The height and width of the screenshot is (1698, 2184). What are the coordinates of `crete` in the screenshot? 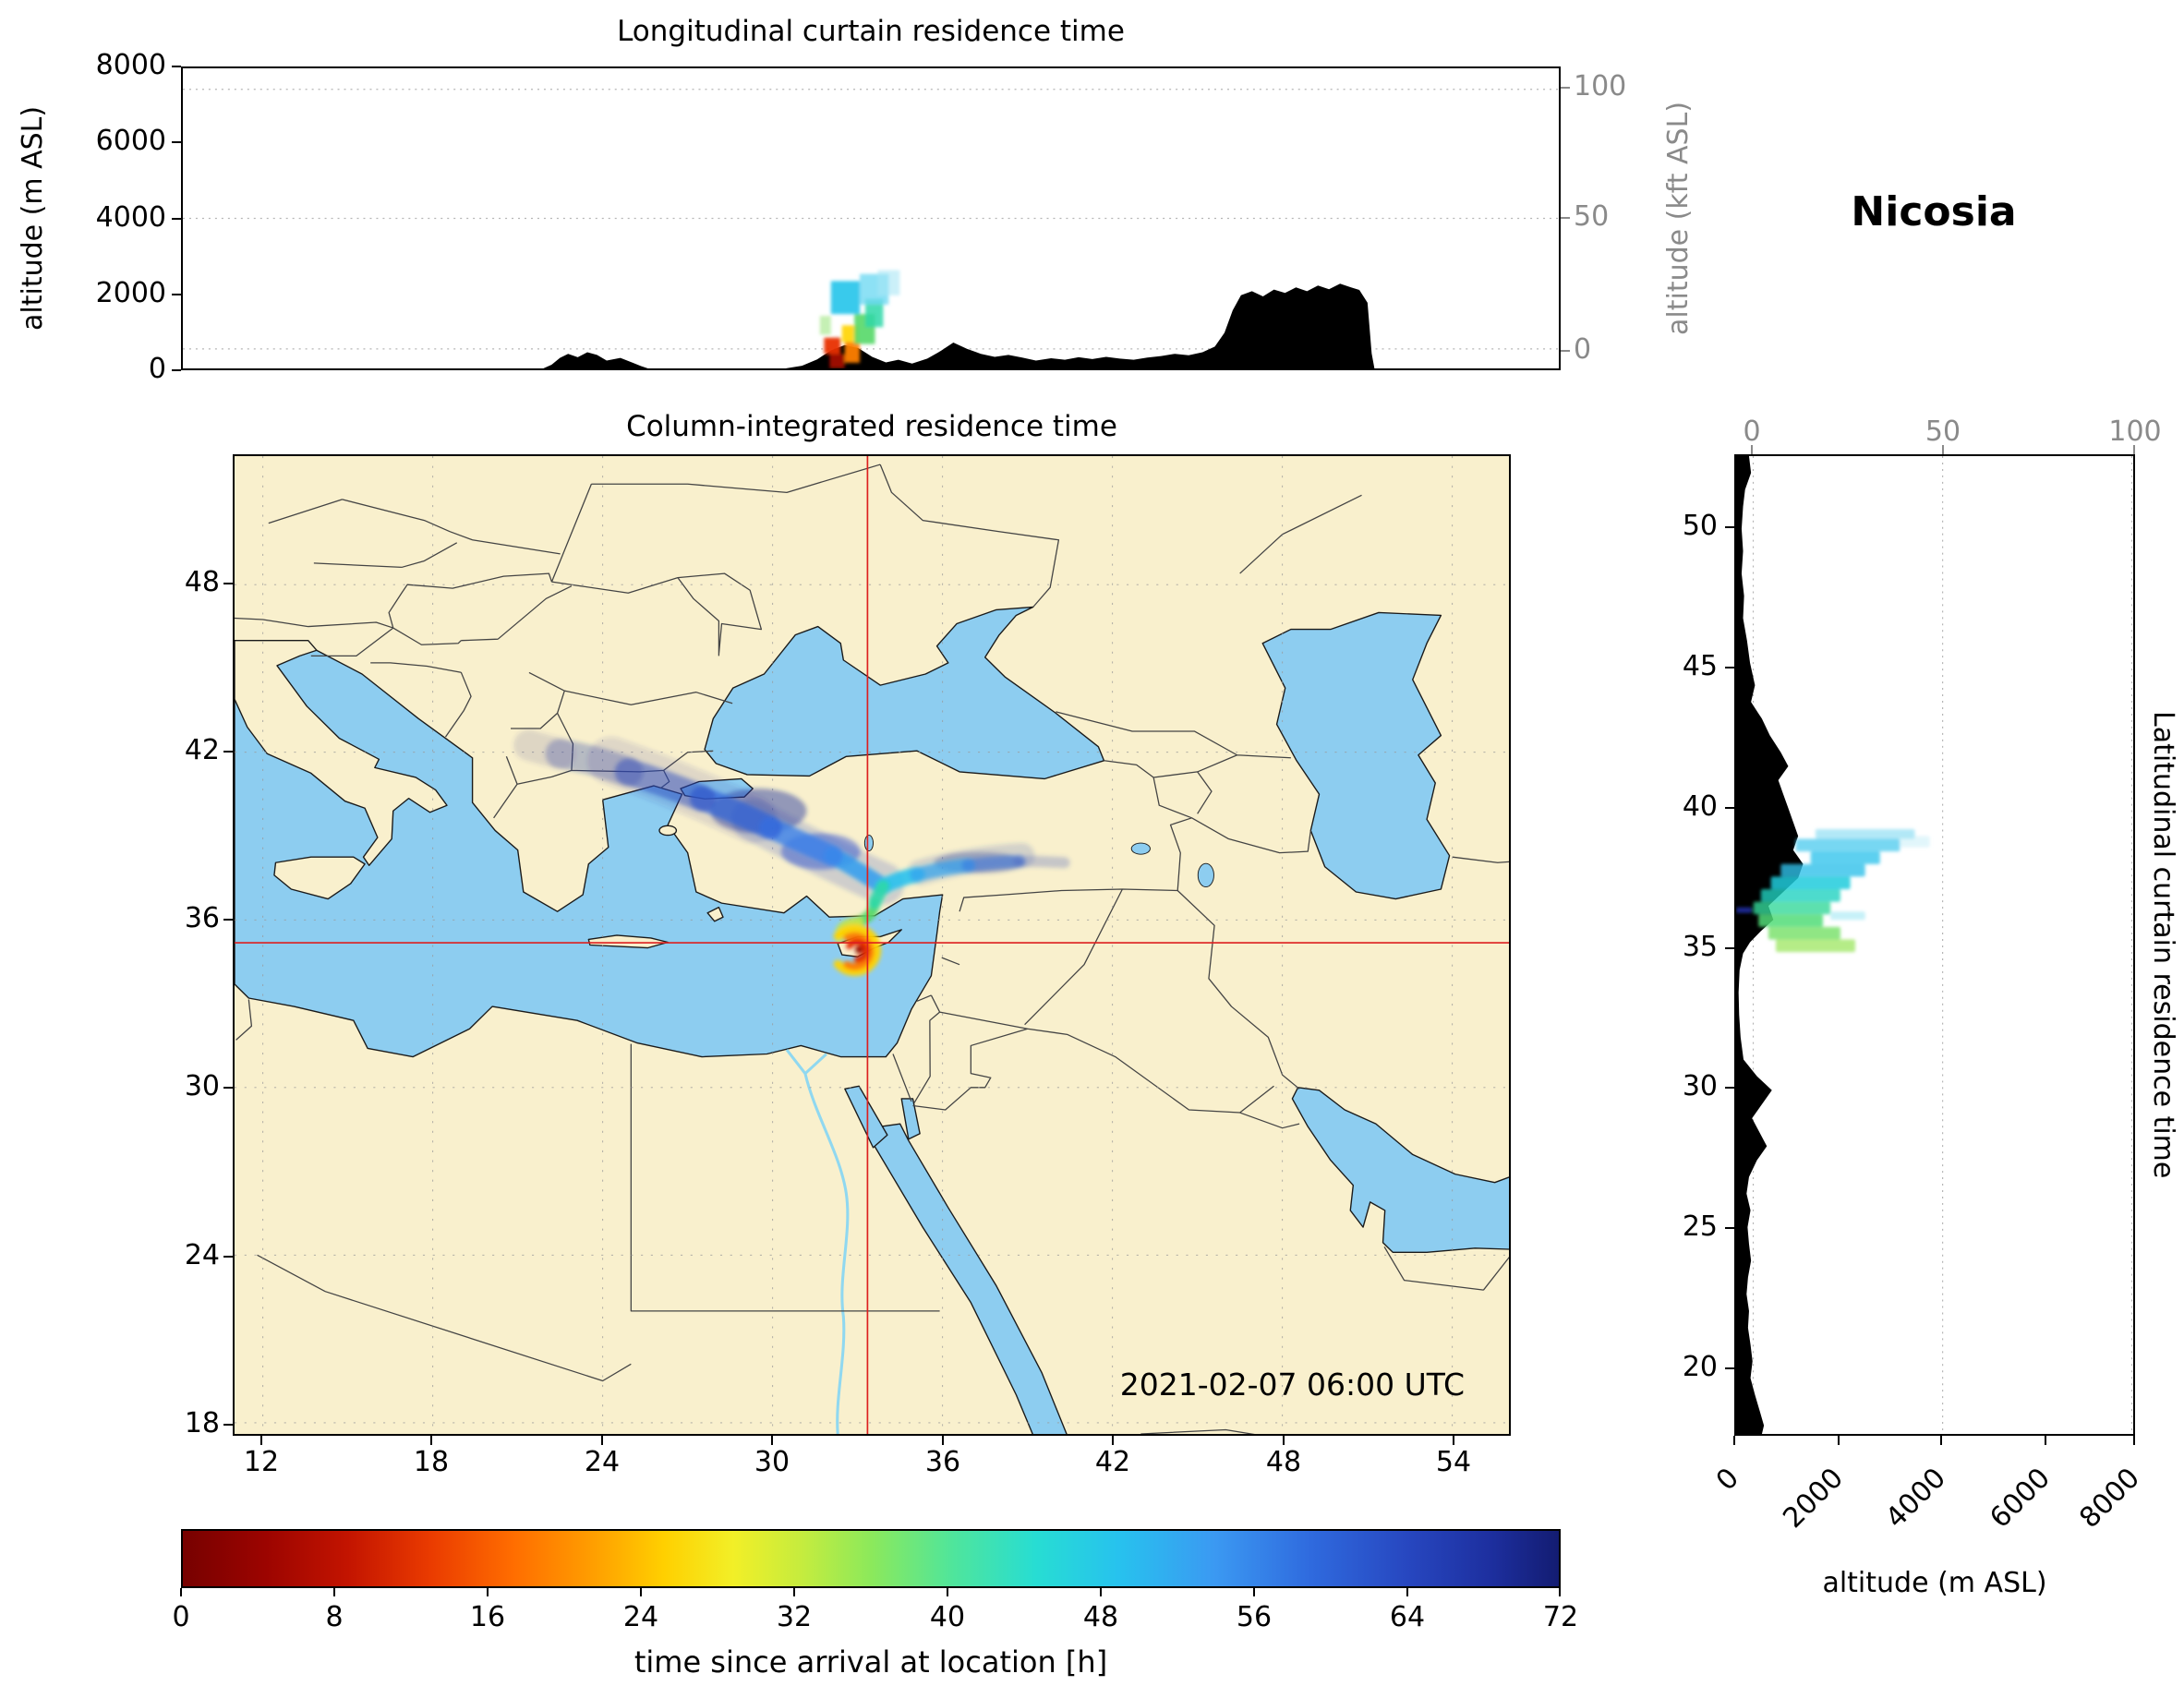 It's located at (628, 941).